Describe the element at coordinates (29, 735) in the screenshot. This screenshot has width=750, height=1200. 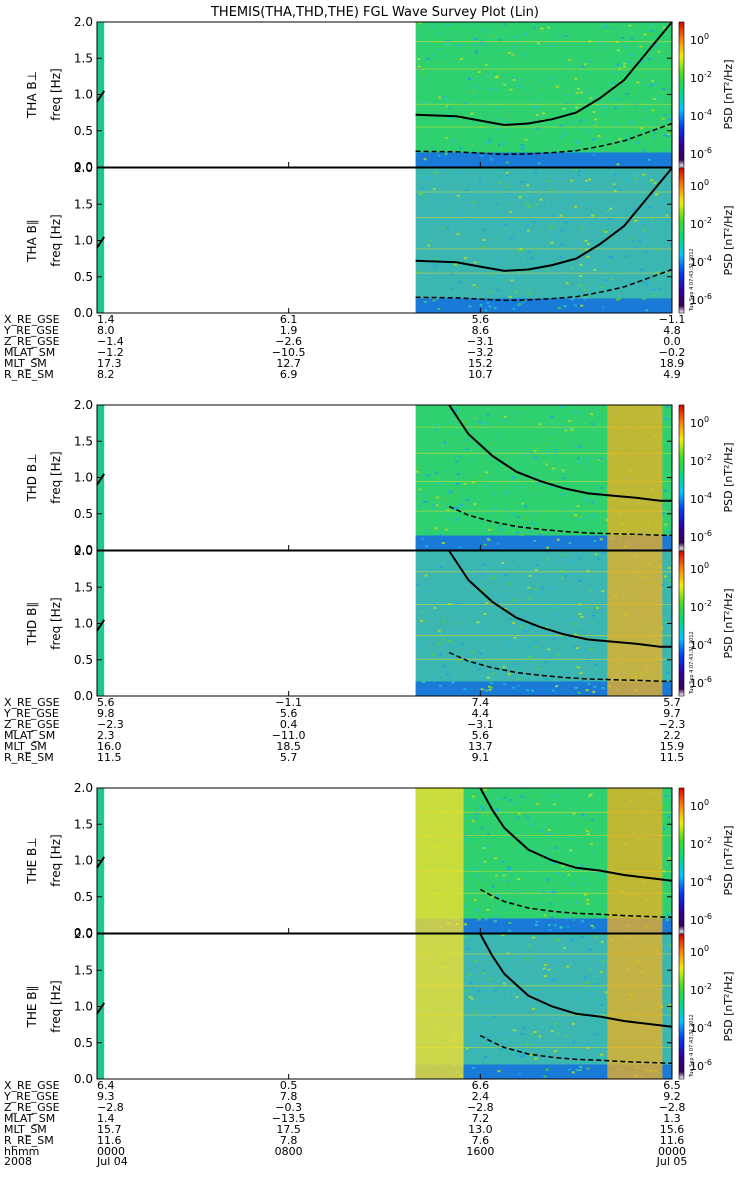
I see `orbit-row-label: MLAT_SM` at that location.